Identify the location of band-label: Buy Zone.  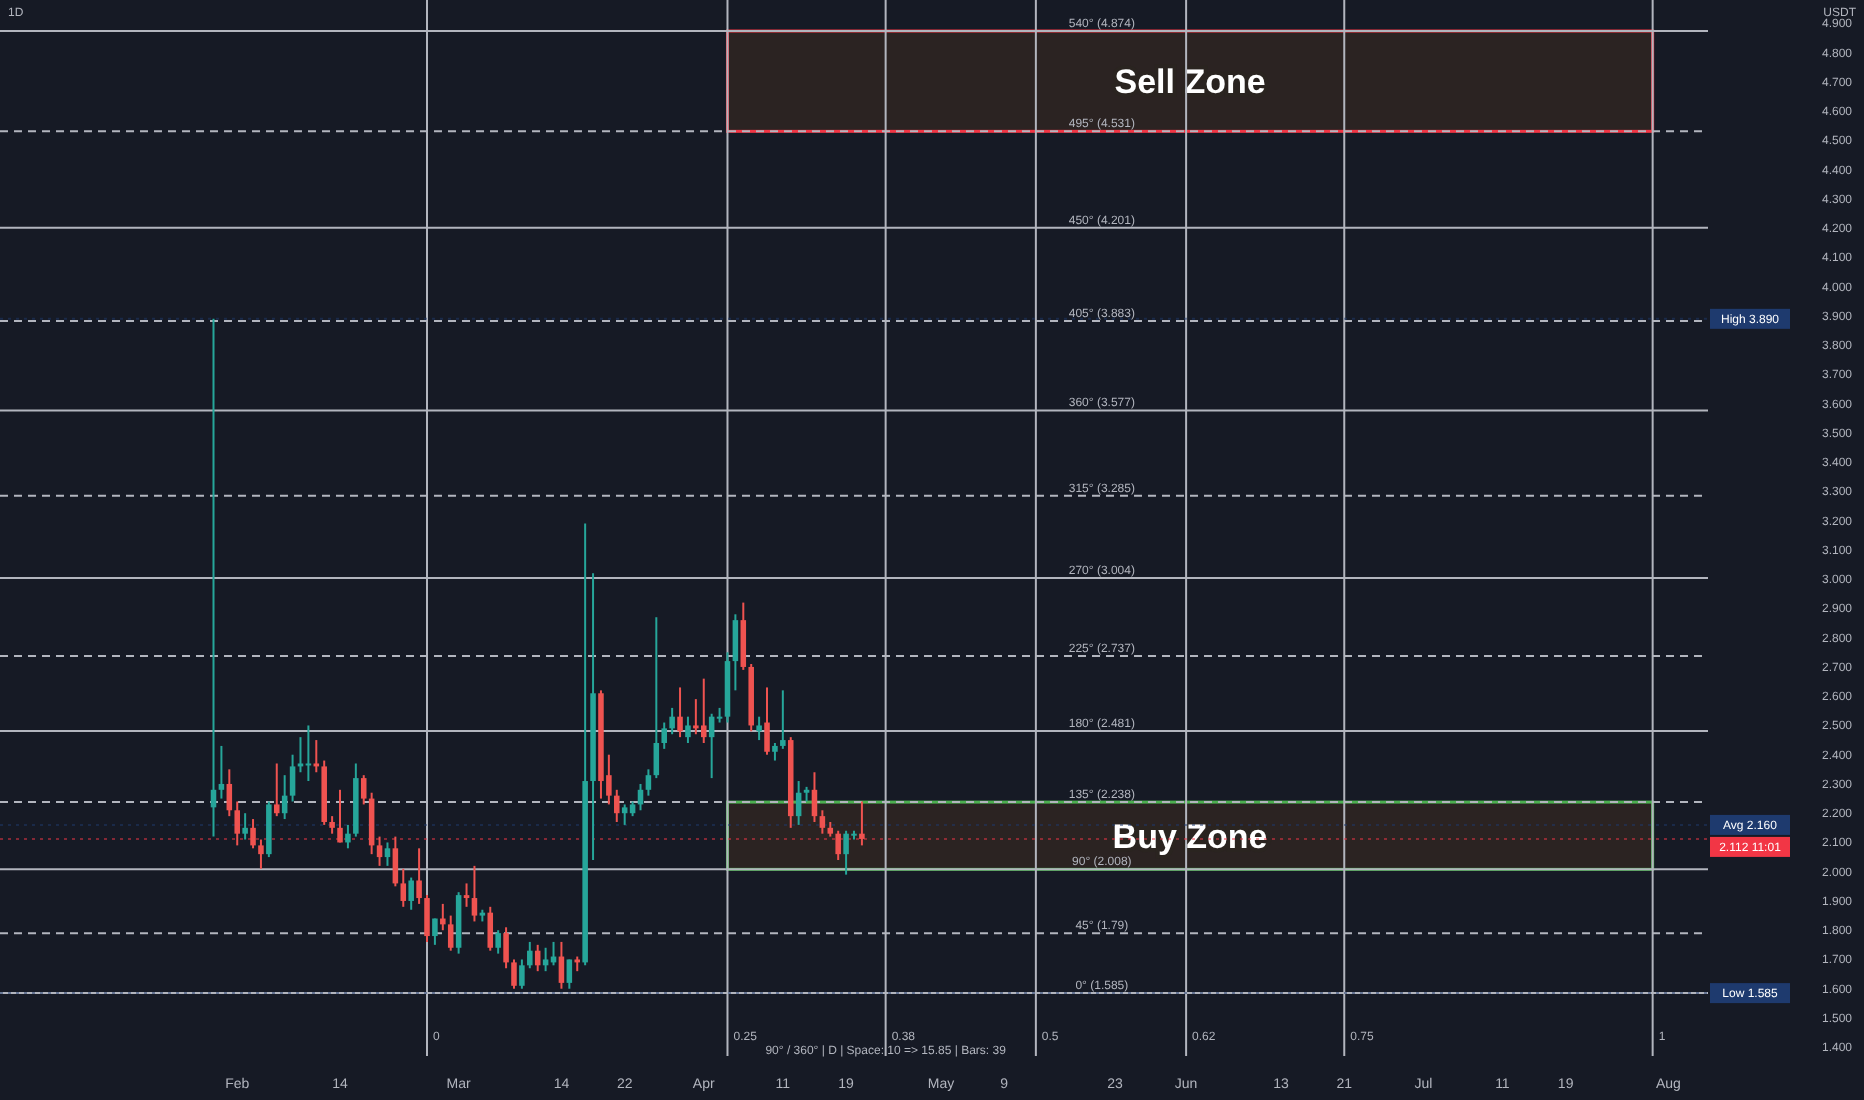
(1190, 836).